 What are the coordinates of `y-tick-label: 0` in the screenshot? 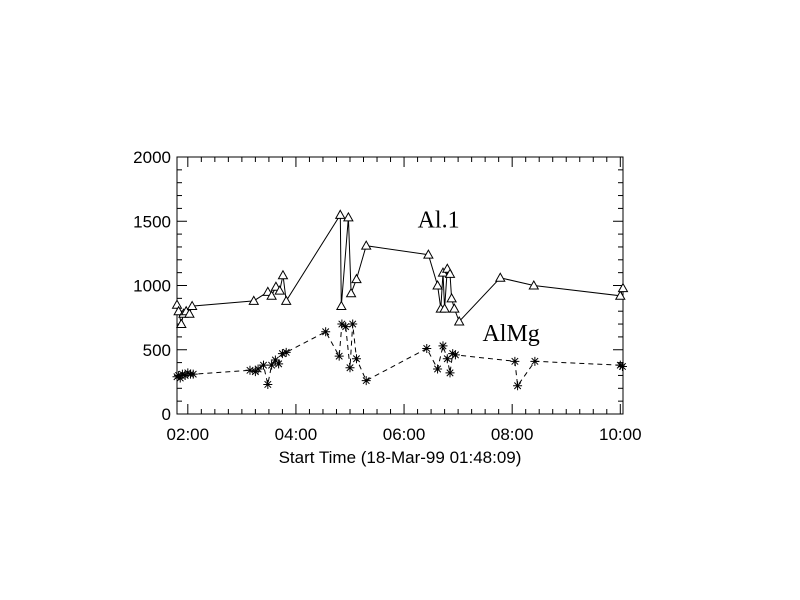 It's located at (166, 414).